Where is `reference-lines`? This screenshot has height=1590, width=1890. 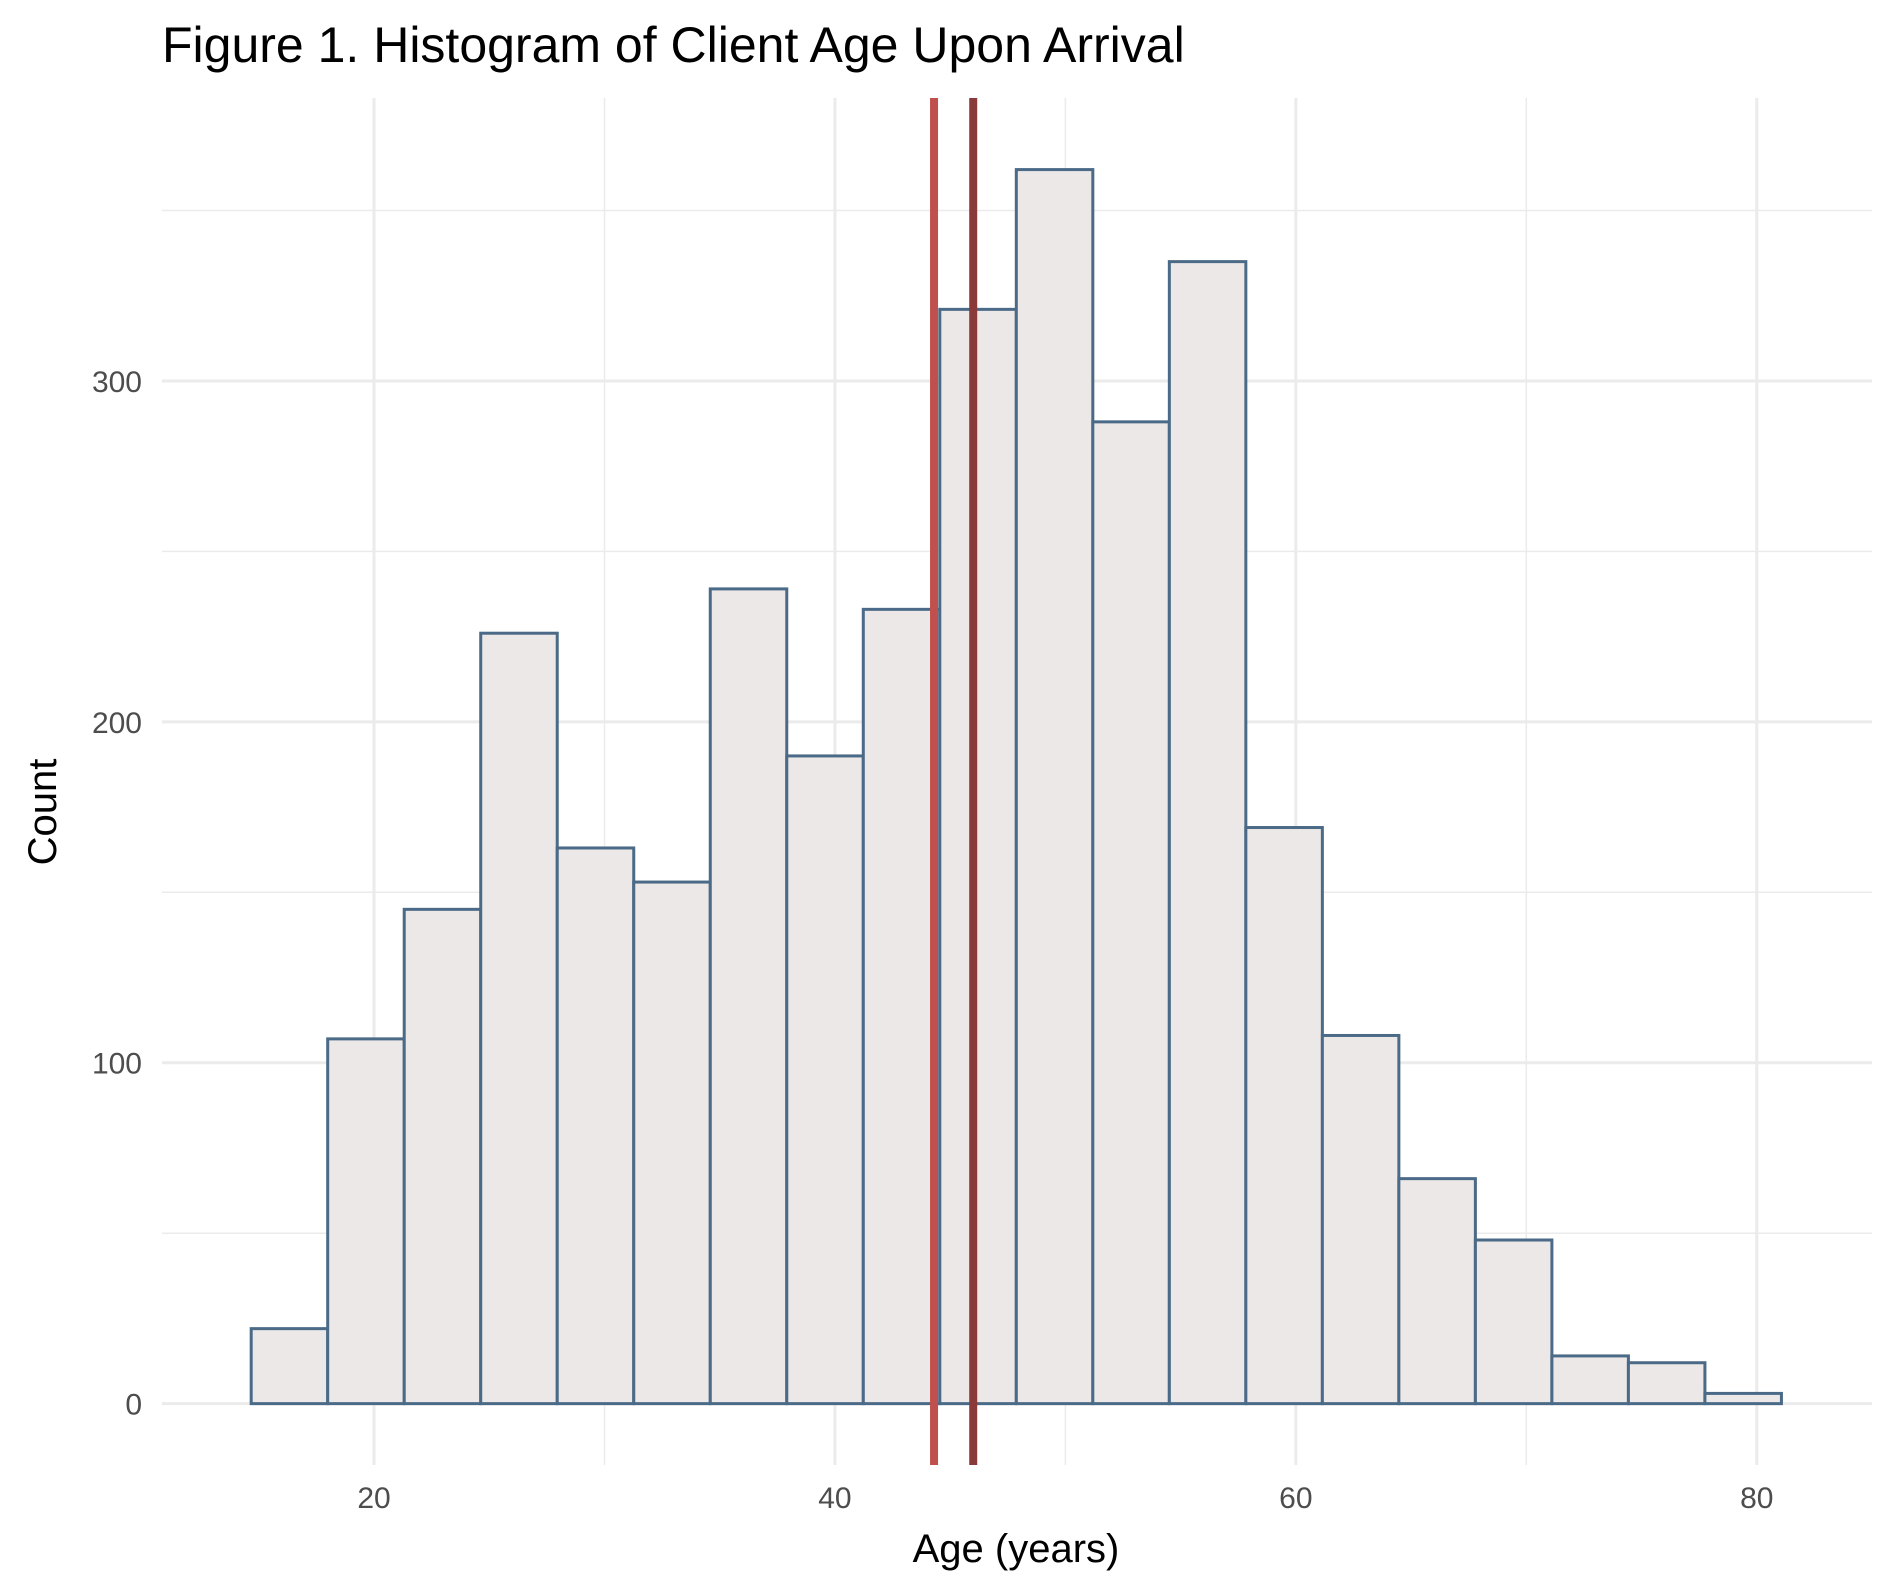
reference-lines is located at coordinates (954, 781).